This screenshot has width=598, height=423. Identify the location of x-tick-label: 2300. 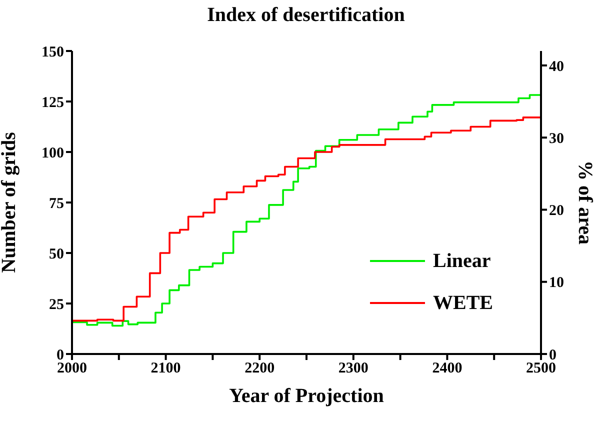
(353, 368).